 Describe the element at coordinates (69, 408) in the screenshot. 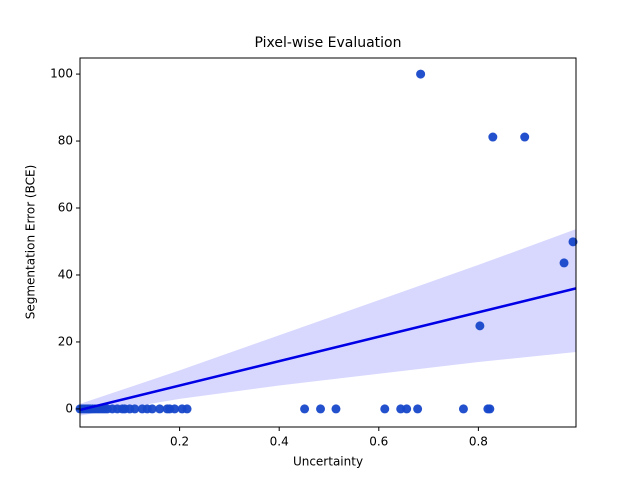

I see `y-tick-label: 0` at that location.